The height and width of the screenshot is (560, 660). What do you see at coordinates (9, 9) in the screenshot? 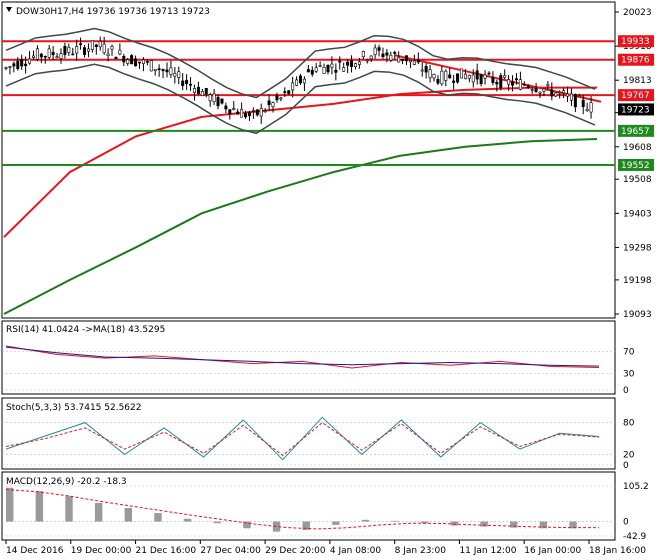
I see `collapse-arrow-icon` at bounding box center [9, 9].